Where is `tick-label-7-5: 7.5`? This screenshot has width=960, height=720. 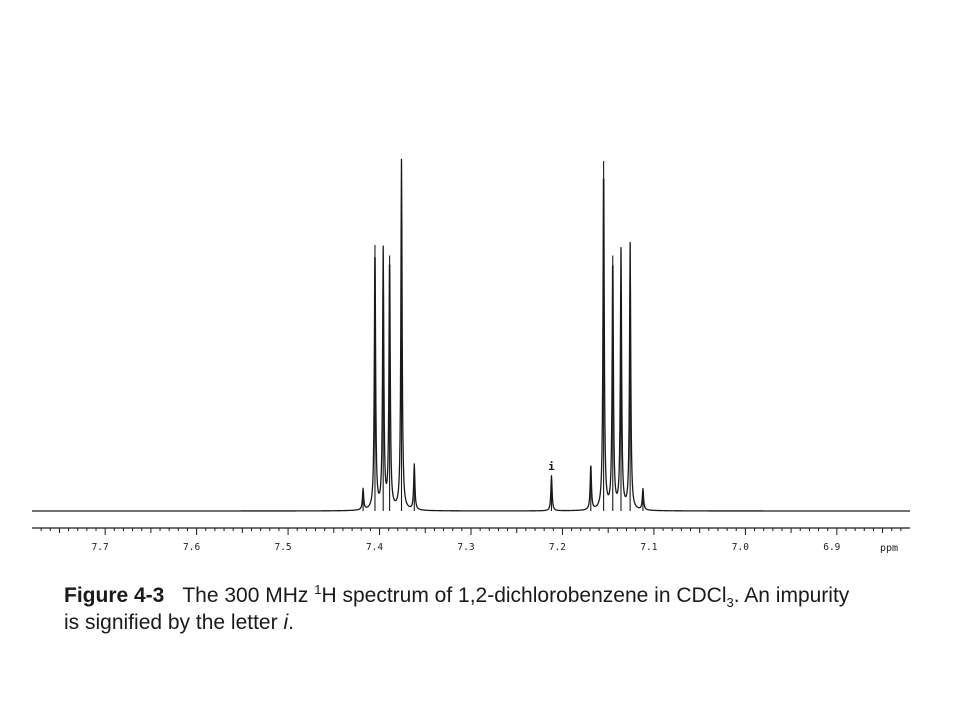
tick-label-7-5: 7.5 is located at coordinates (282, 547).